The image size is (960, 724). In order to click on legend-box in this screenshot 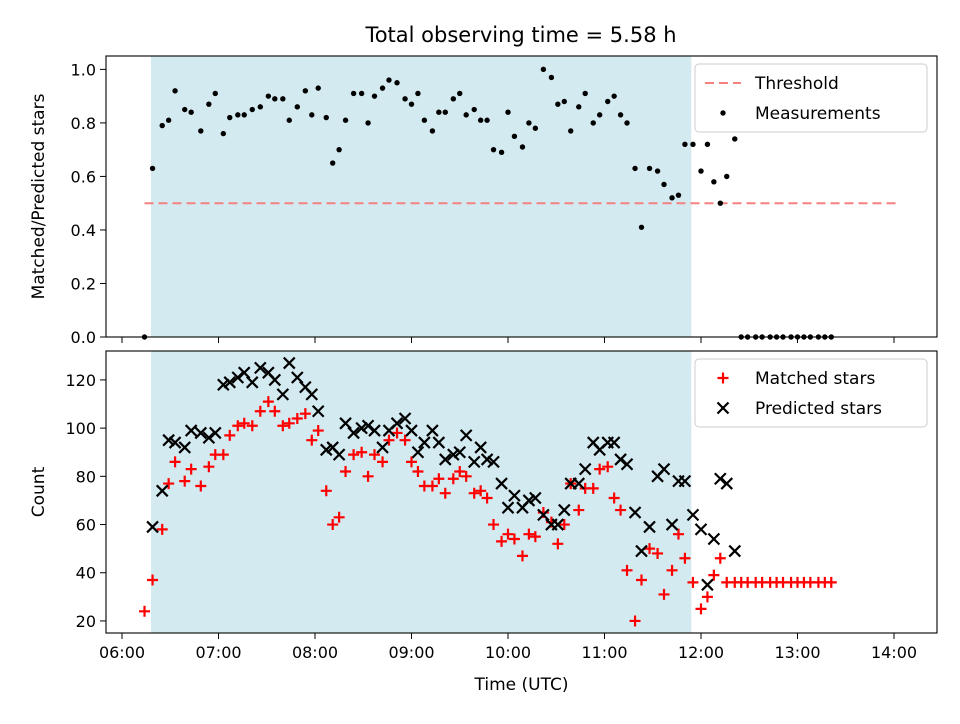, I will do `click(811, 393)`.